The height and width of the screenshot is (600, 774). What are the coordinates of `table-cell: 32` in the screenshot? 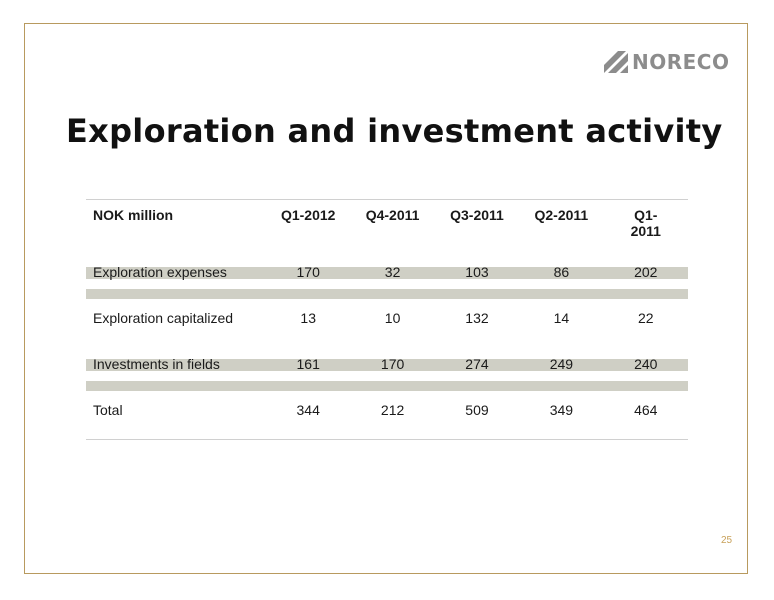 It's located at (392, 278).